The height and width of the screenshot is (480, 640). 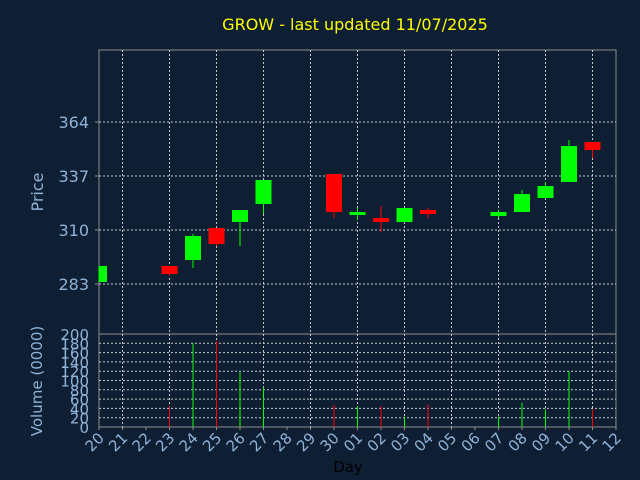 I want to click on volume-tick-label: 180, so click(x=74, y=344).